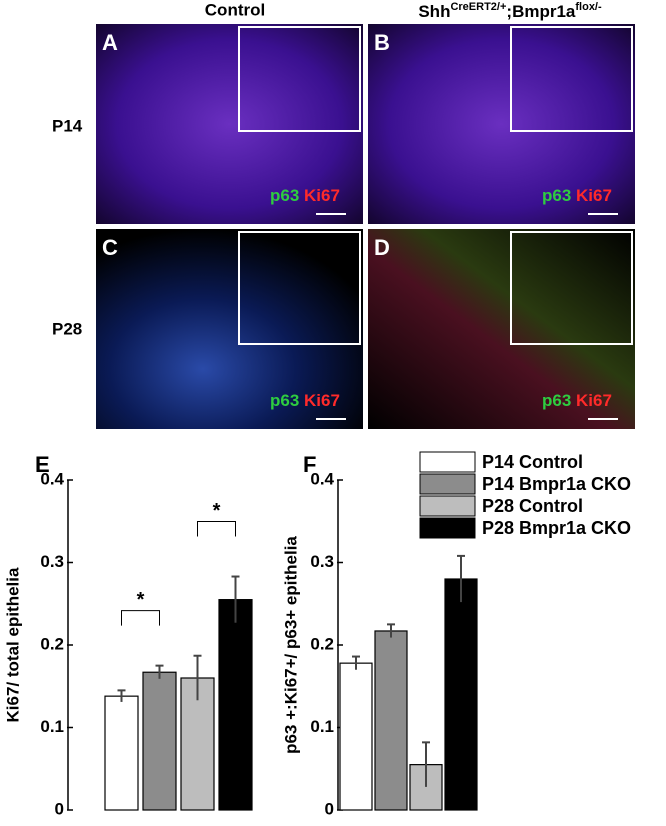 This screenshot has width=666, height=826. Describe the element at coordinates (382, 247) in the screenshot. I see `panel-letter: D` at that location.